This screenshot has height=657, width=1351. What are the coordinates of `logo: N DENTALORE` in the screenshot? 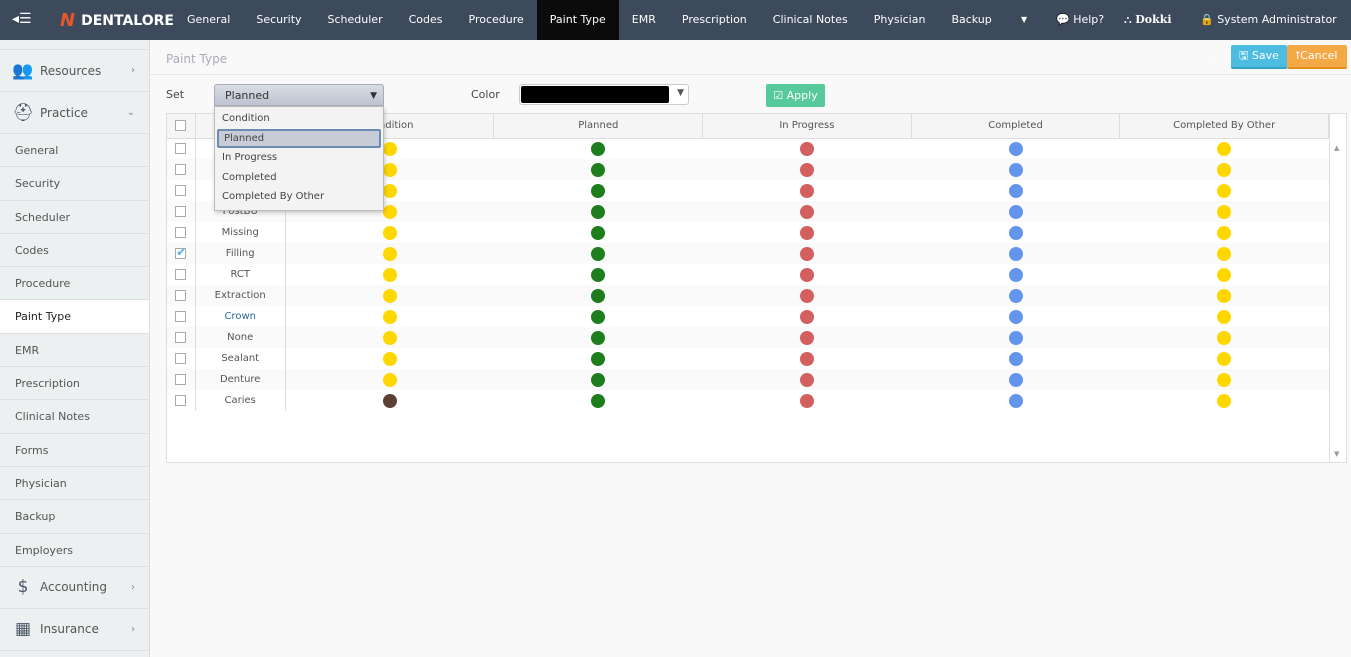 It's located at (117, 20).